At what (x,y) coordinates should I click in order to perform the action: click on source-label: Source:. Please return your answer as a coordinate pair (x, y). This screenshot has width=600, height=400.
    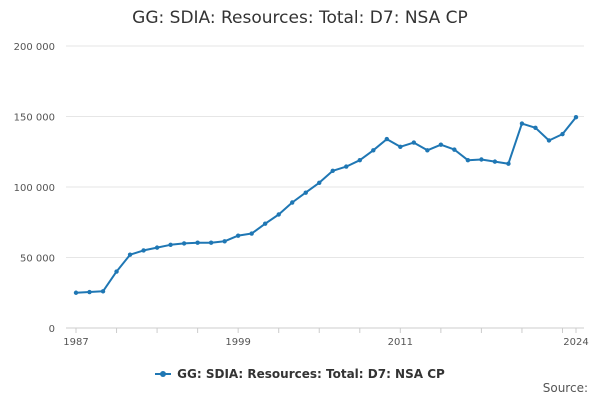
    Looking at the image, I should click on (565, 388).